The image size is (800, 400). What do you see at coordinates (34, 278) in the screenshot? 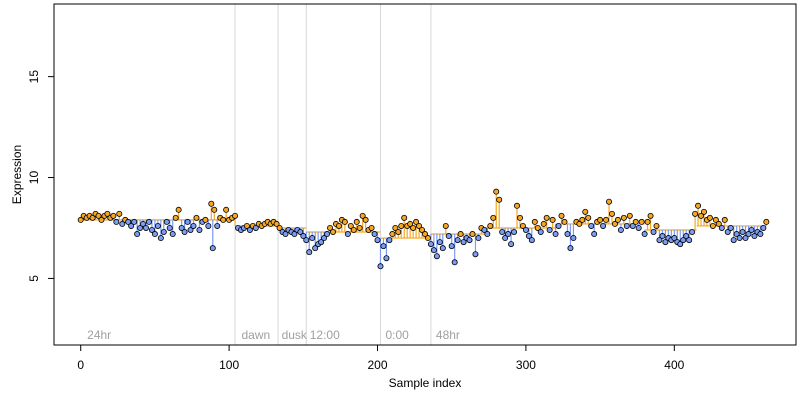
I see `y-tick-label: 5` at bounding box center [34, 278].